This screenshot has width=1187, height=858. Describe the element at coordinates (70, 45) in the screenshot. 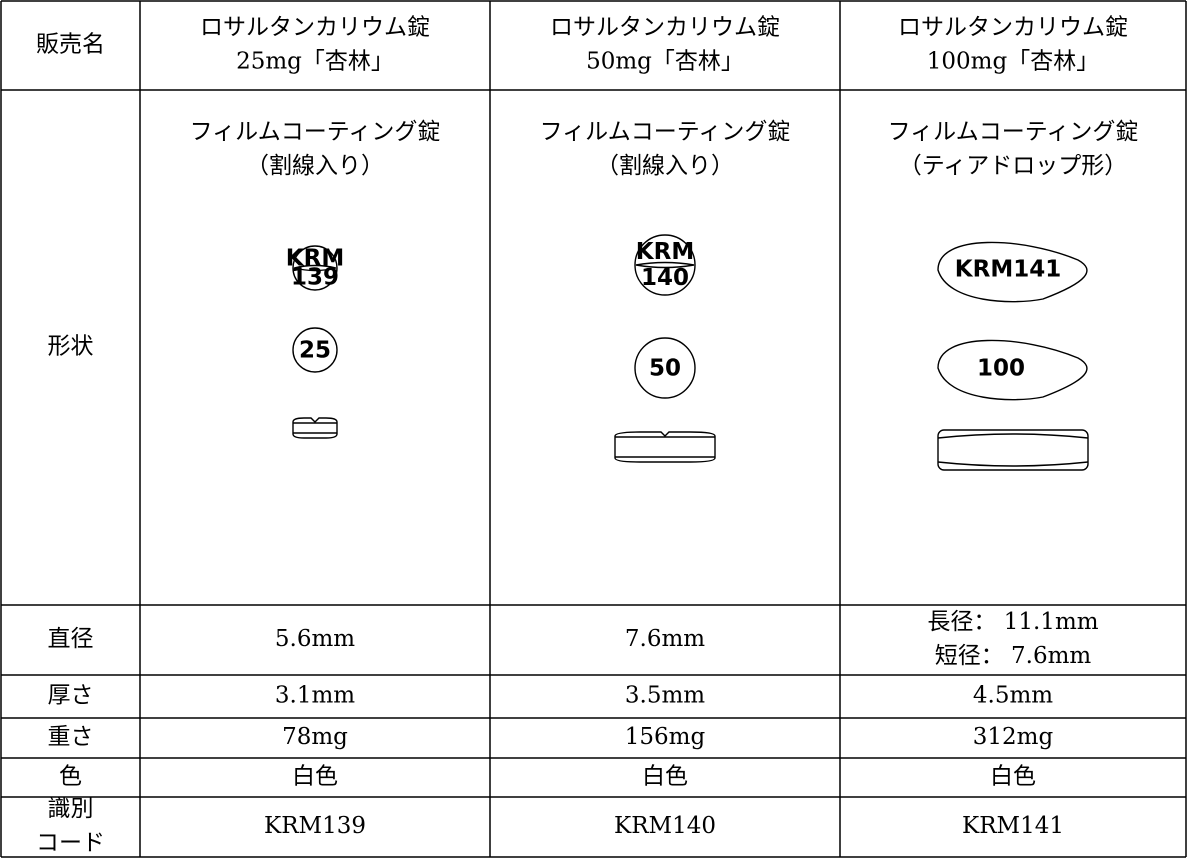

I see `header-label: 販売名` at that location.